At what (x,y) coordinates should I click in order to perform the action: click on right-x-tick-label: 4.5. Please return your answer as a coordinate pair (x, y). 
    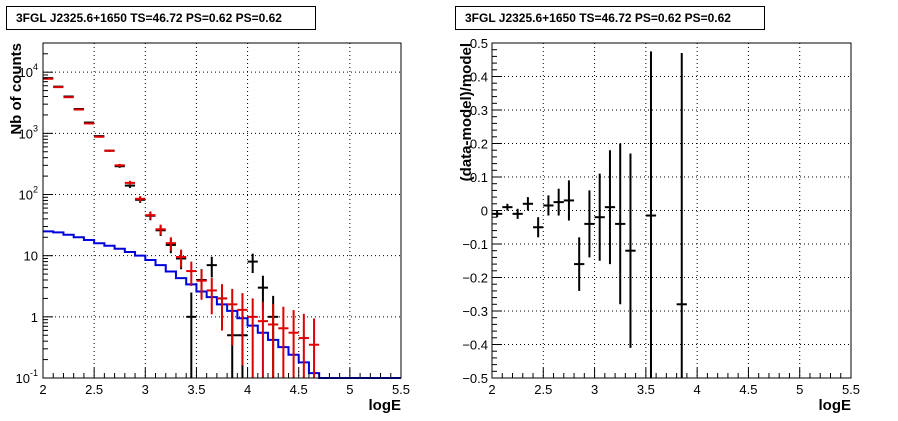
    Looking at the image, I should click on (748, 389).